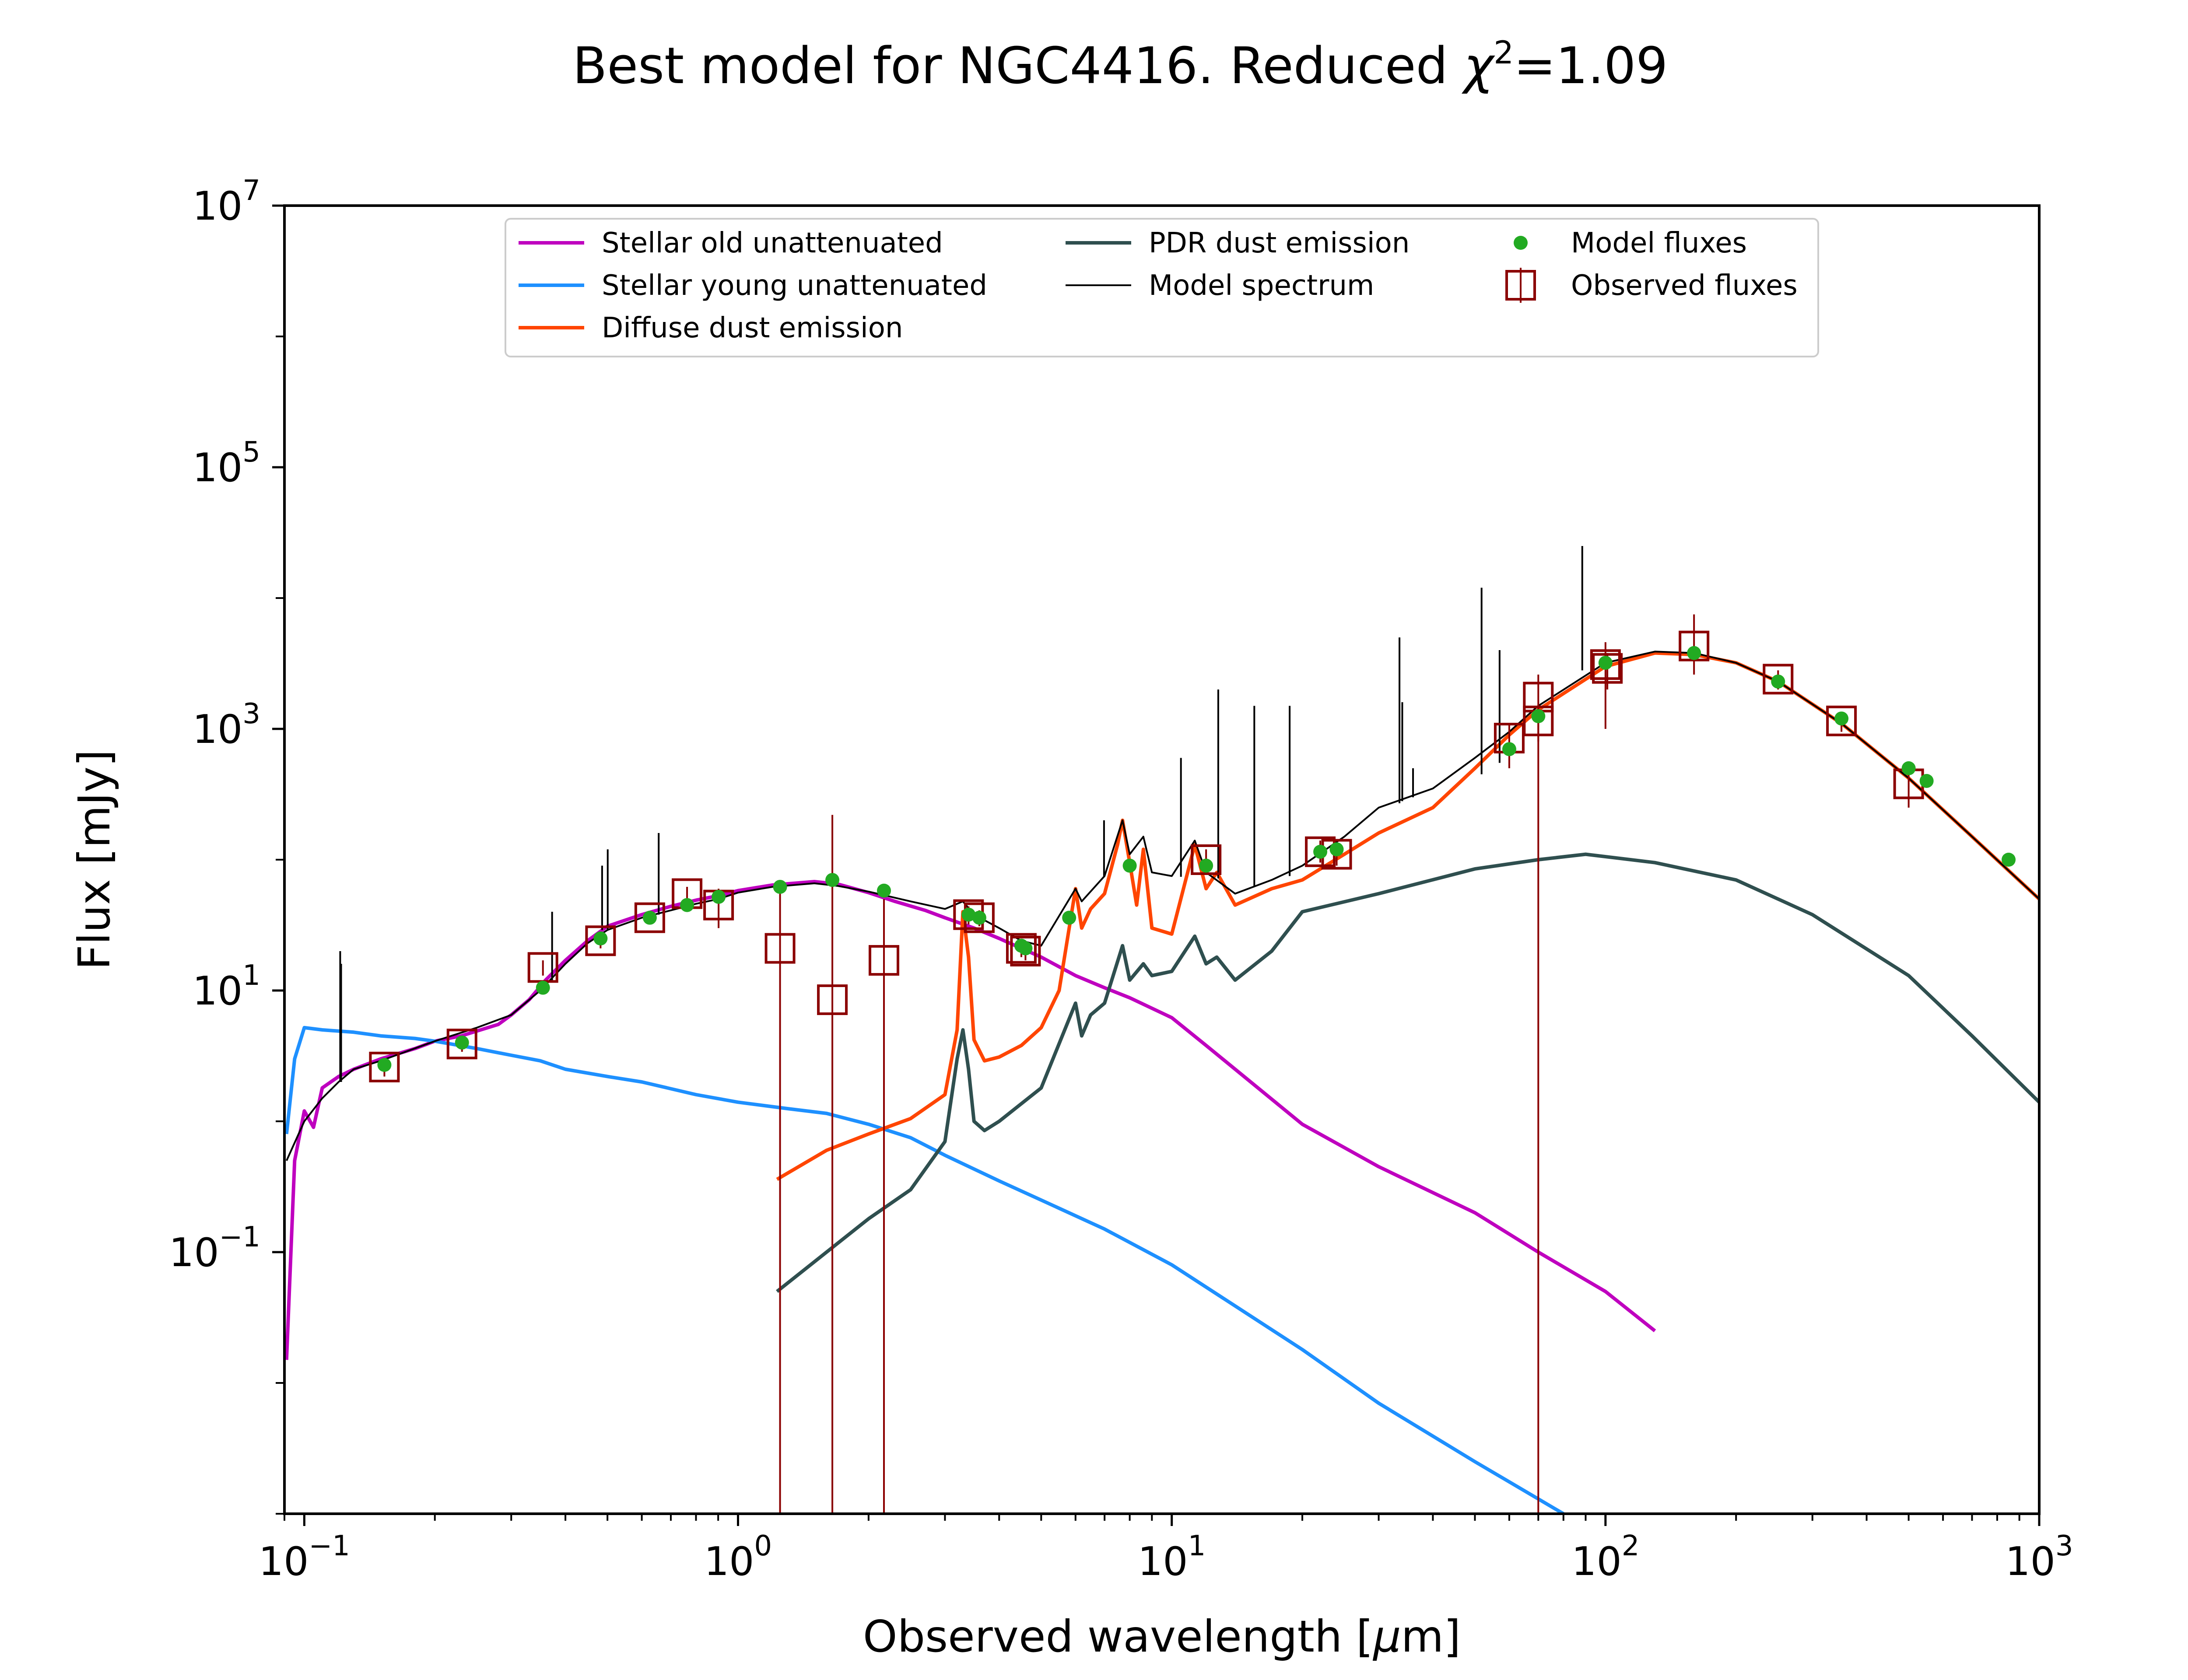  What do you see at coordinates (226, 463) in the screenshot?
I see `y-tick-label: 10⁵` at bounding box center [226, 463].